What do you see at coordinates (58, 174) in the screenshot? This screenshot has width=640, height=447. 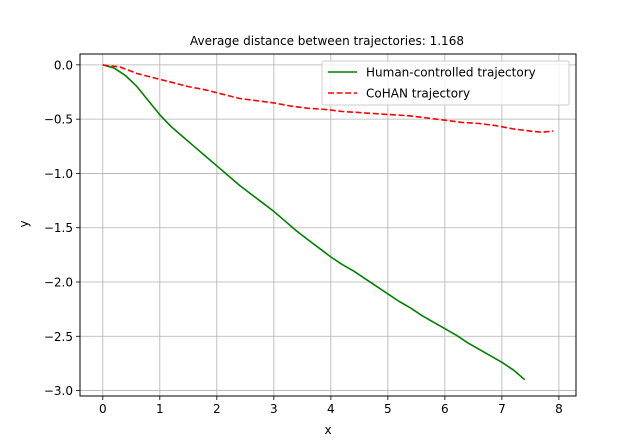 I see `y-tick-label: −1.0` at bounding box center [58, 174].